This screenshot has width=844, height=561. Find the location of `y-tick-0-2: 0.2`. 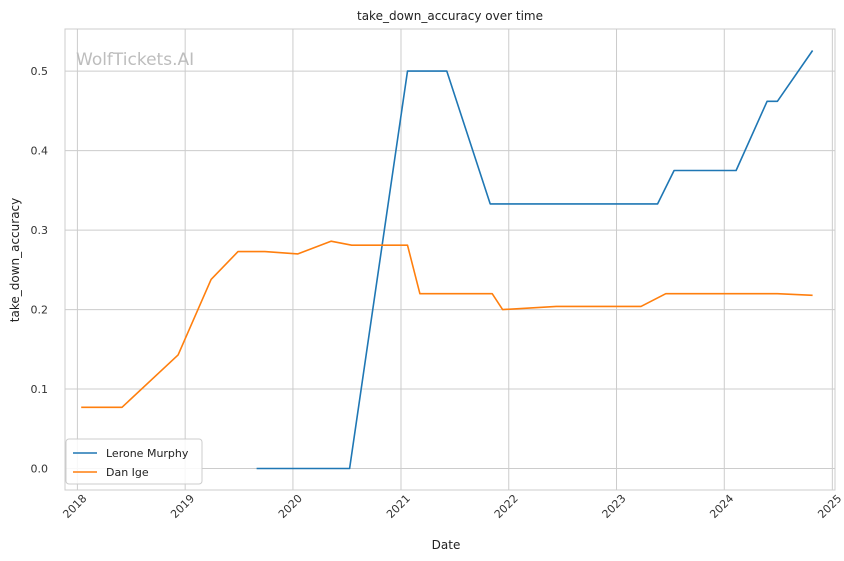

y-tick-0-2: 0.2 is located at coordinates (40, 310).